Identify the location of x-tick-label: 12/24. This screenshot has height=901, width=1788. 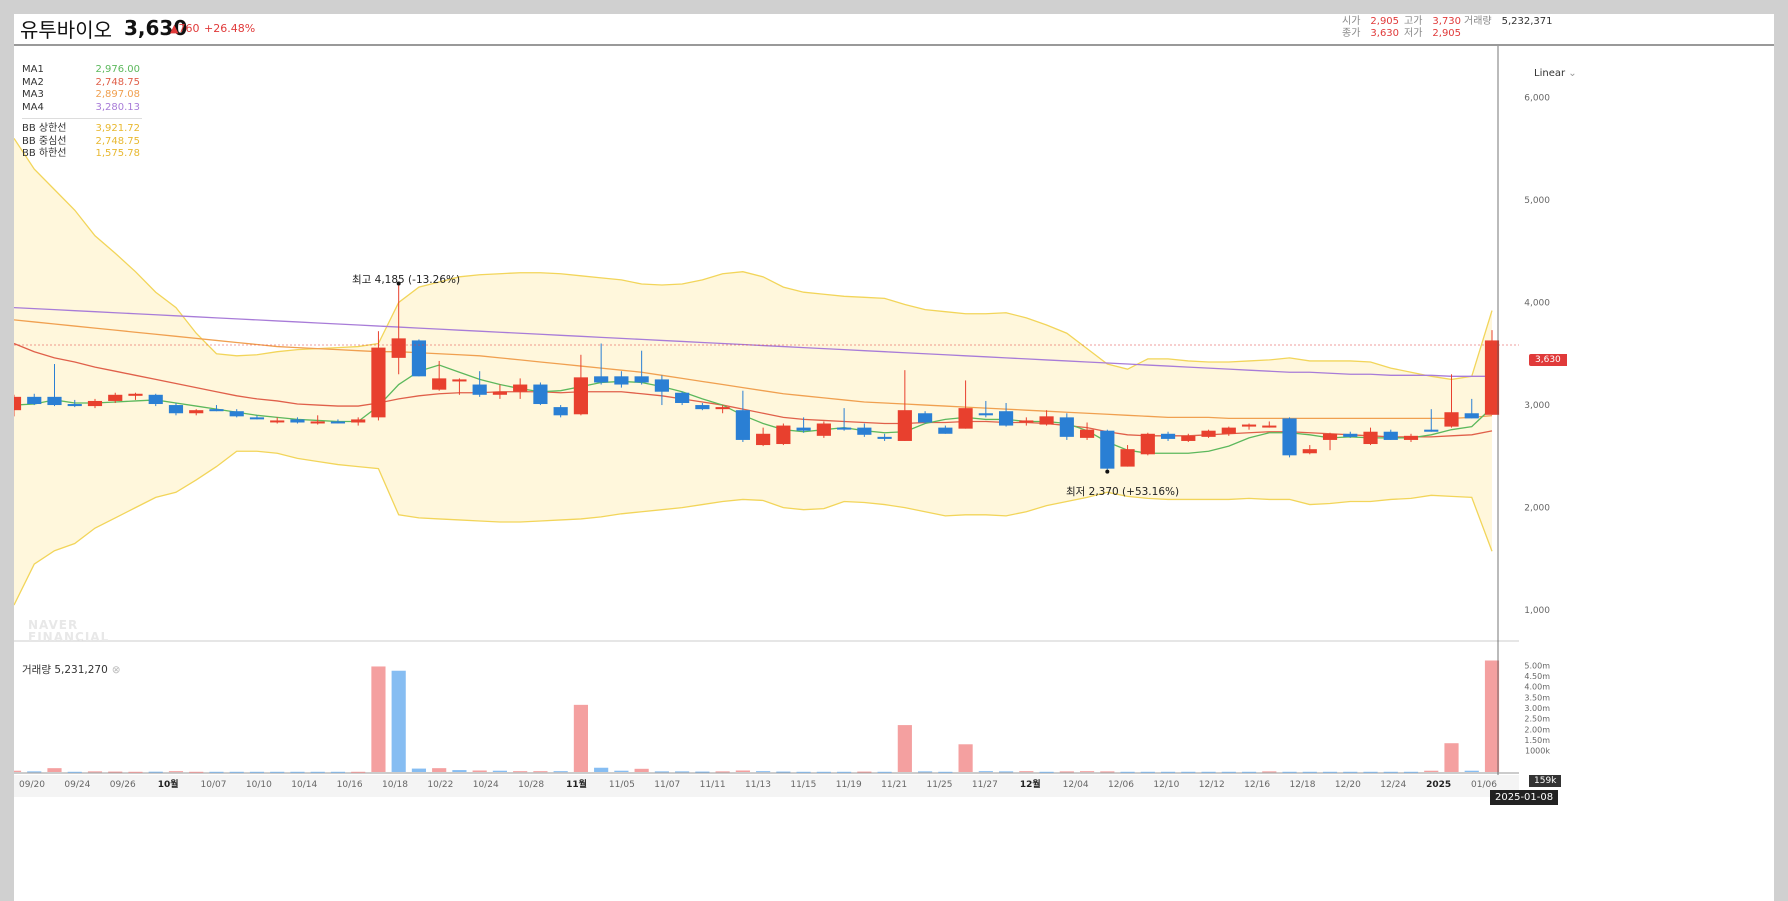
(1393, 785).